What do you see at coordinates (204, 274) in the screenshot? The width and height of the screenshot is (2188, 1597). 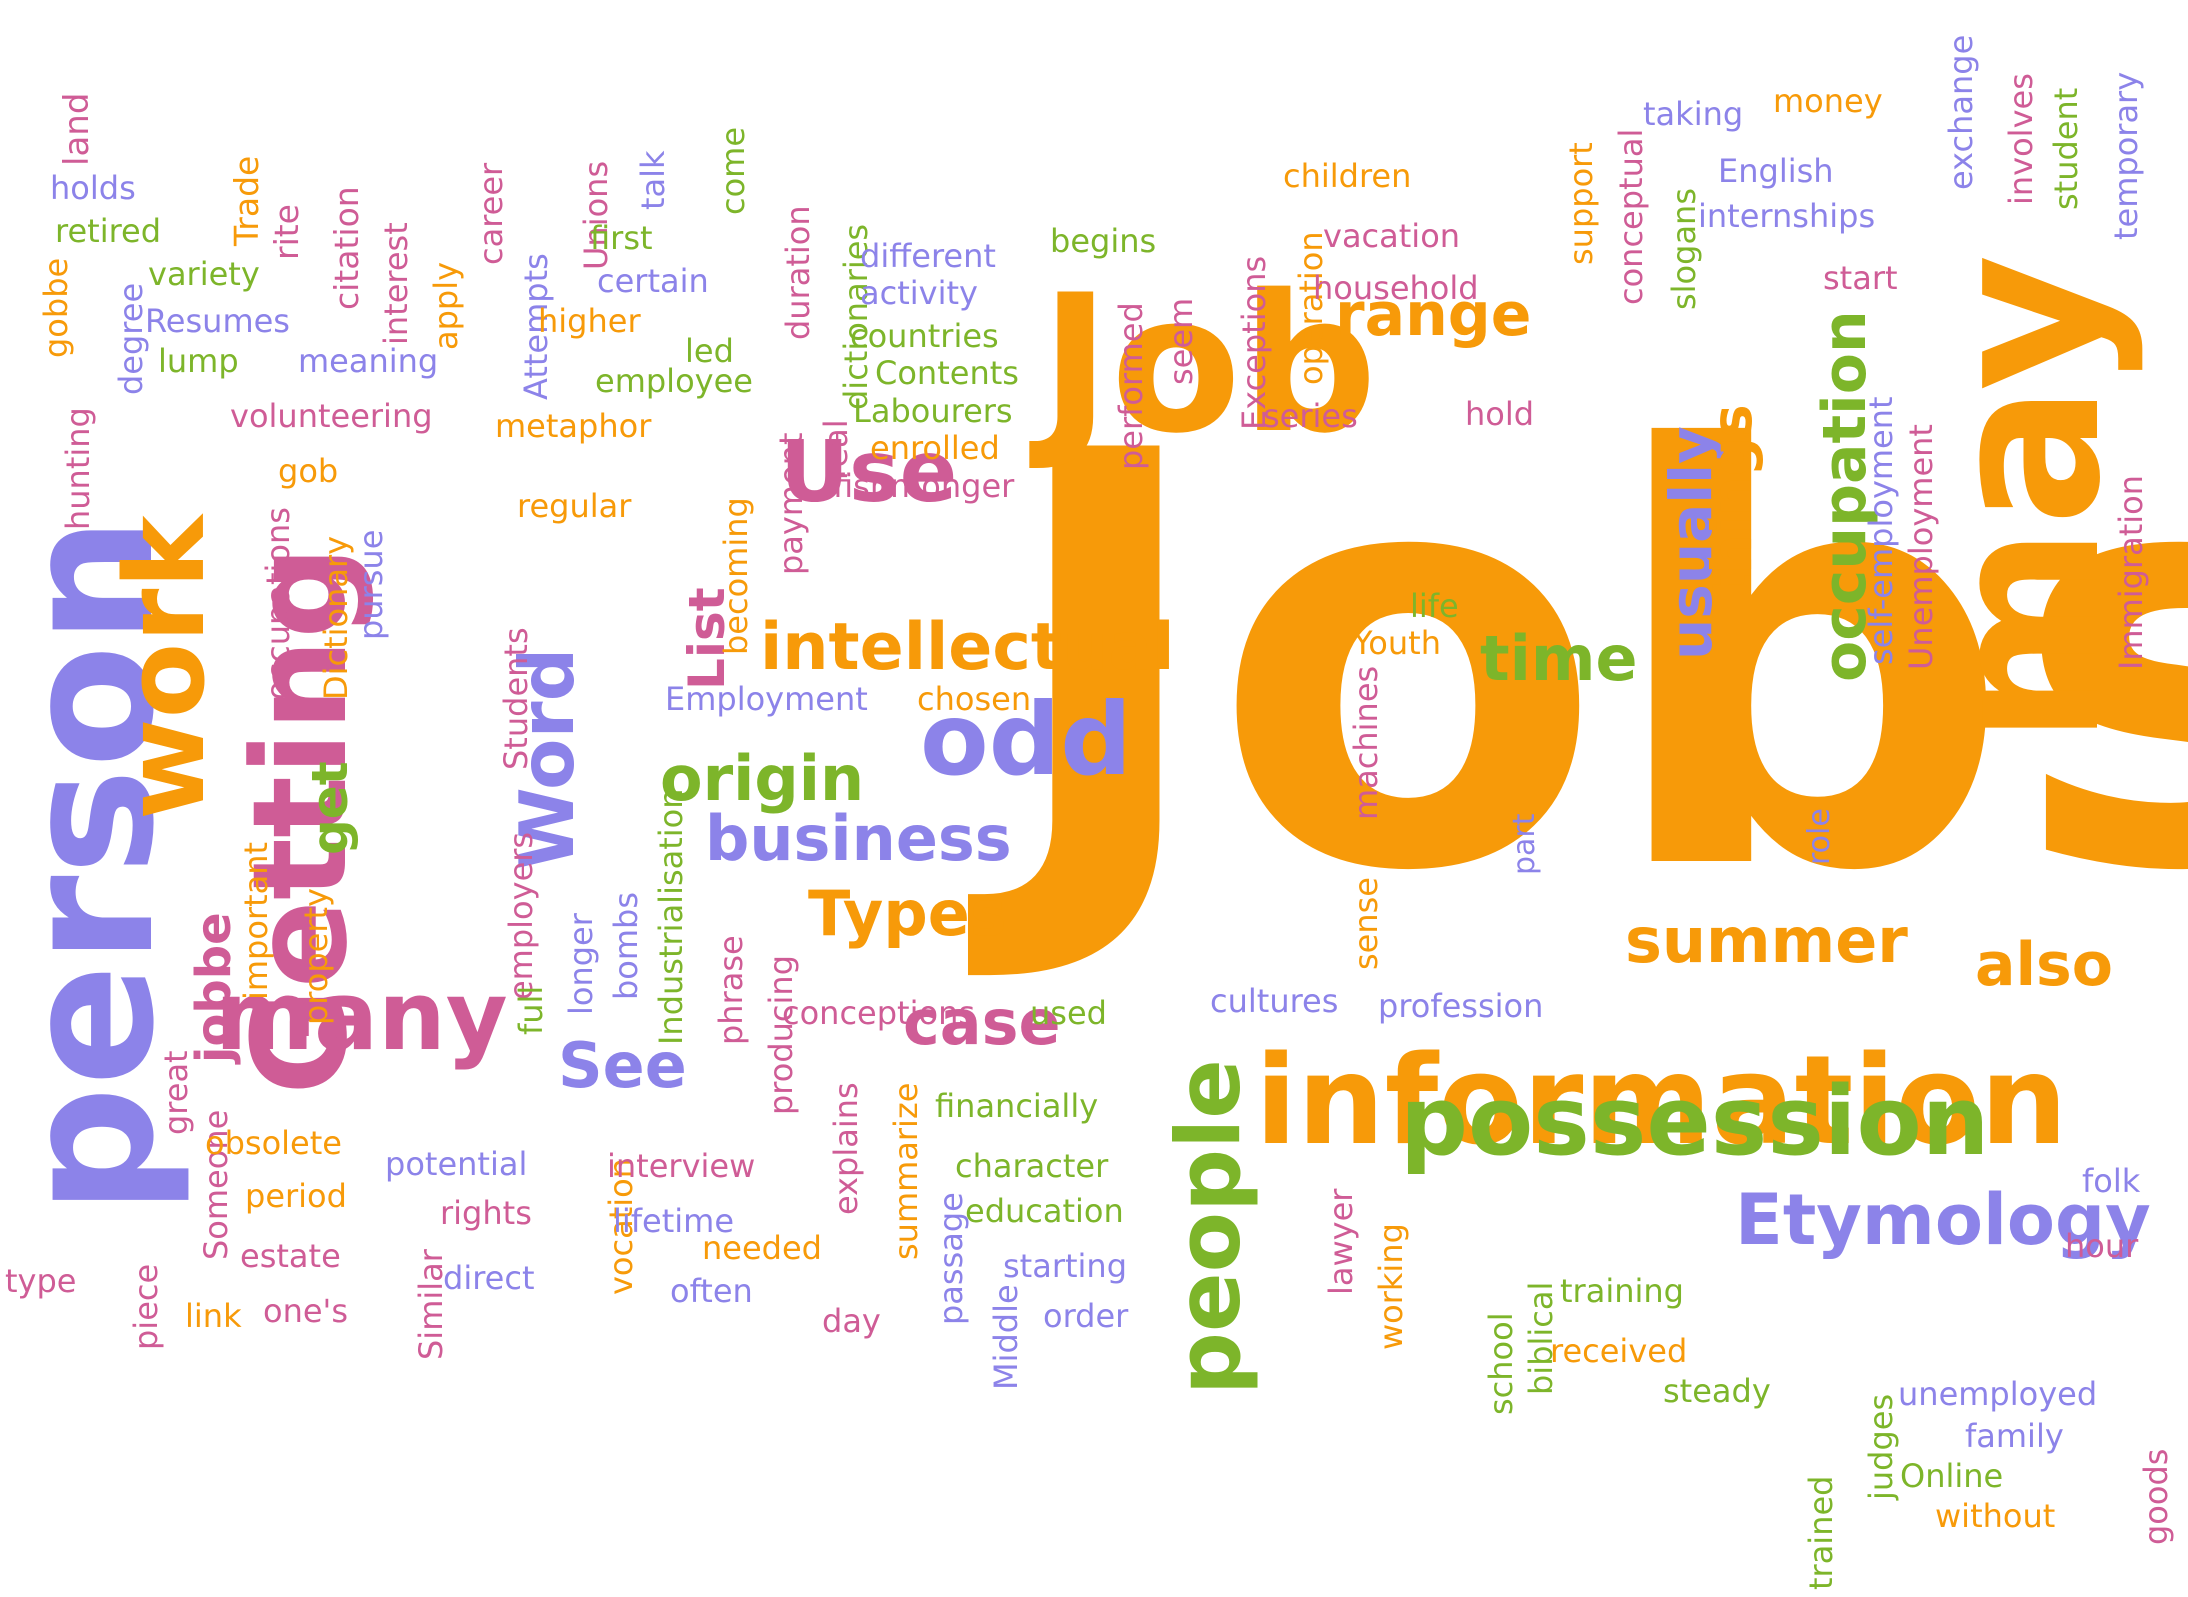 I see `word-variety: variety` at bounding box center [204, 274].